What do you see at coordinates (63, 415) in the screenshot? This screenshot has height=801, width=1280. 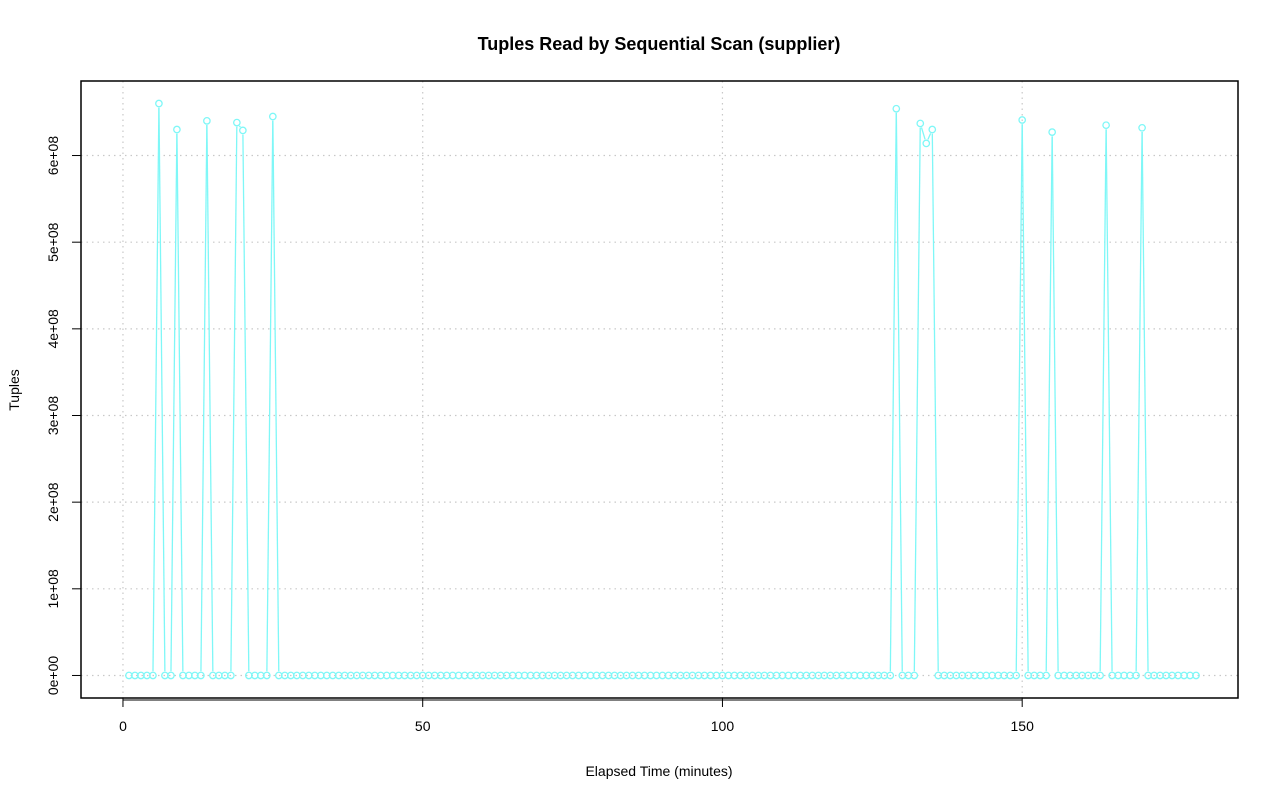 I see `y-axis: 0e+00 1e+08 2e+08 3e+08 4e+08 5e+08 6e+08` at bounding box center [63, 415].